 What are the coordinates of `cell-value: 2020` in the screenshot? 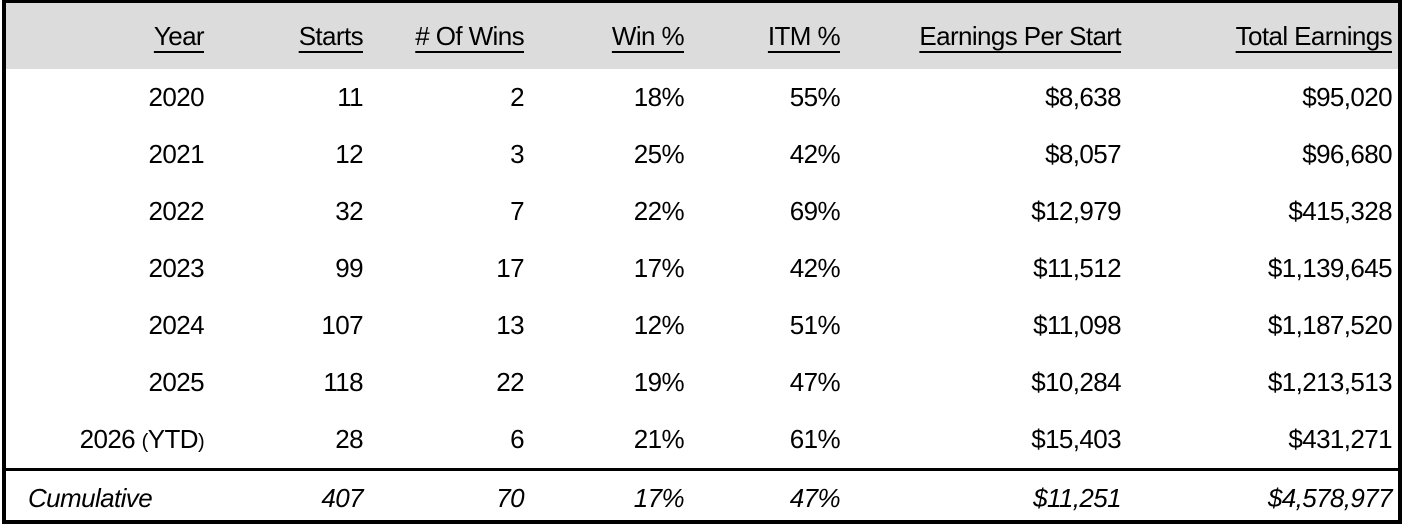 It's located at (176, 97).